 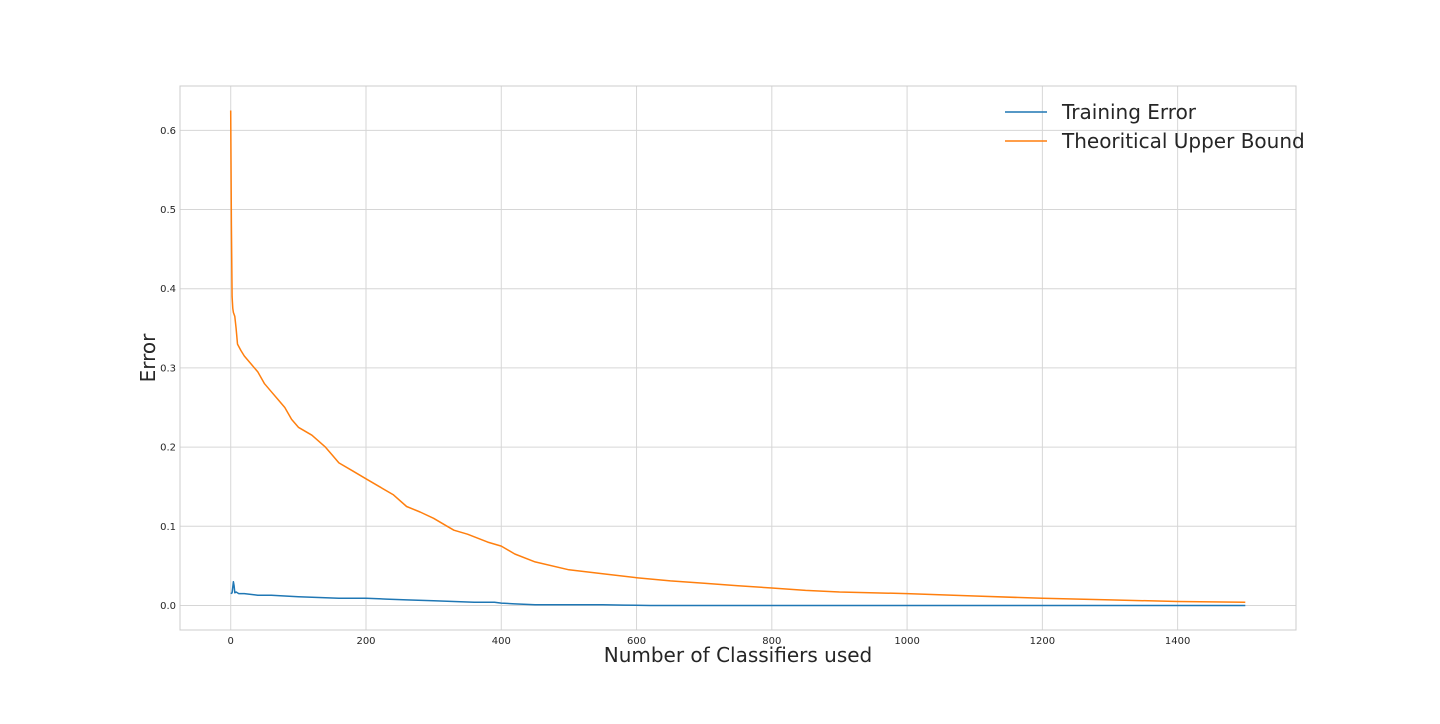 I want to click on y-tick-label: 0.4, so click(x=168, y=289).